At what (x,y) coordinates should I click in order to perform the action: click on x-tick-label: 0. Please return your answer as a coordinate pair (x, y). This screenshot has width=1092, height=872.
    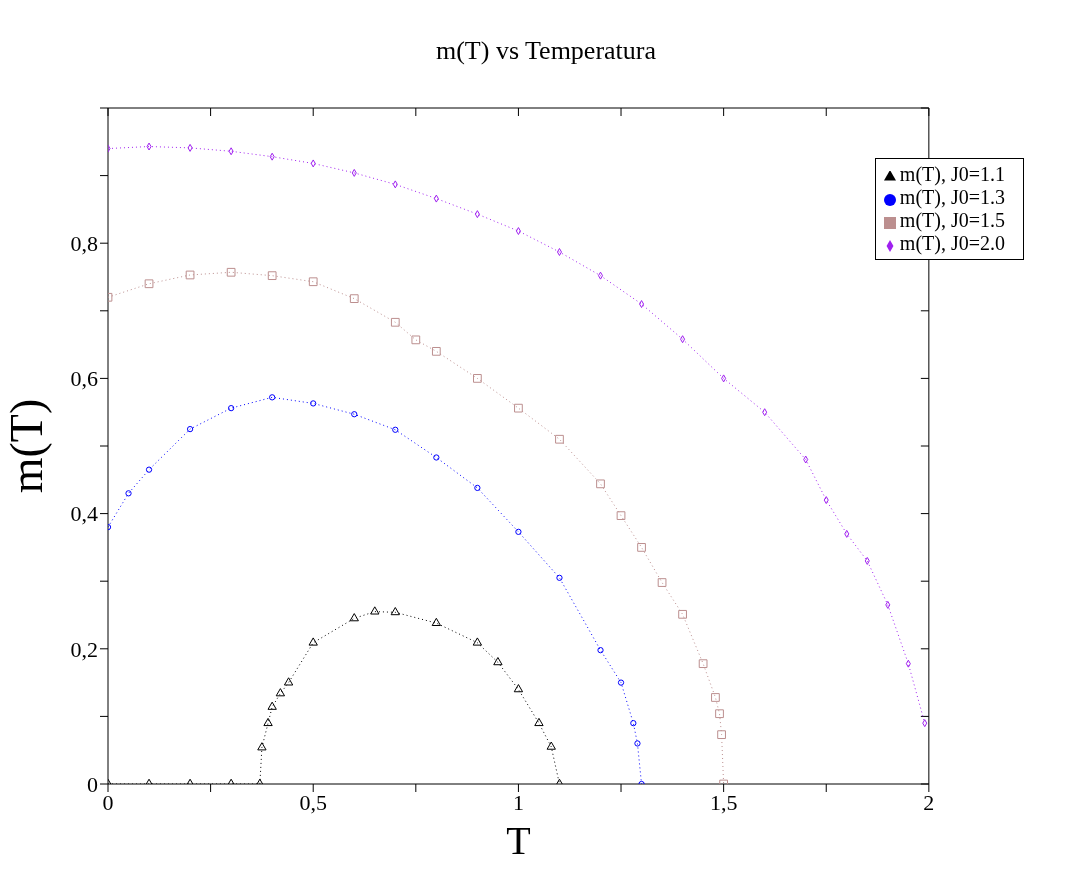
    Looking at the image, I should click on (108, 802).